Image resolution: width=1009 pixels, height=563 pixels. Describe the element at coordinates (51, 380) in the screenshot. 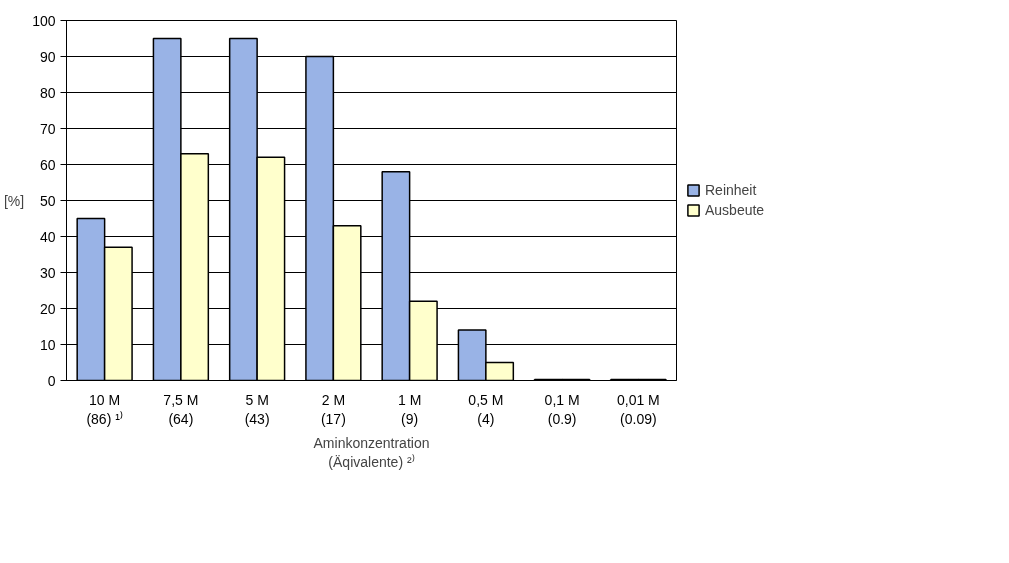

I see `y-tick-label: 0` at that location.